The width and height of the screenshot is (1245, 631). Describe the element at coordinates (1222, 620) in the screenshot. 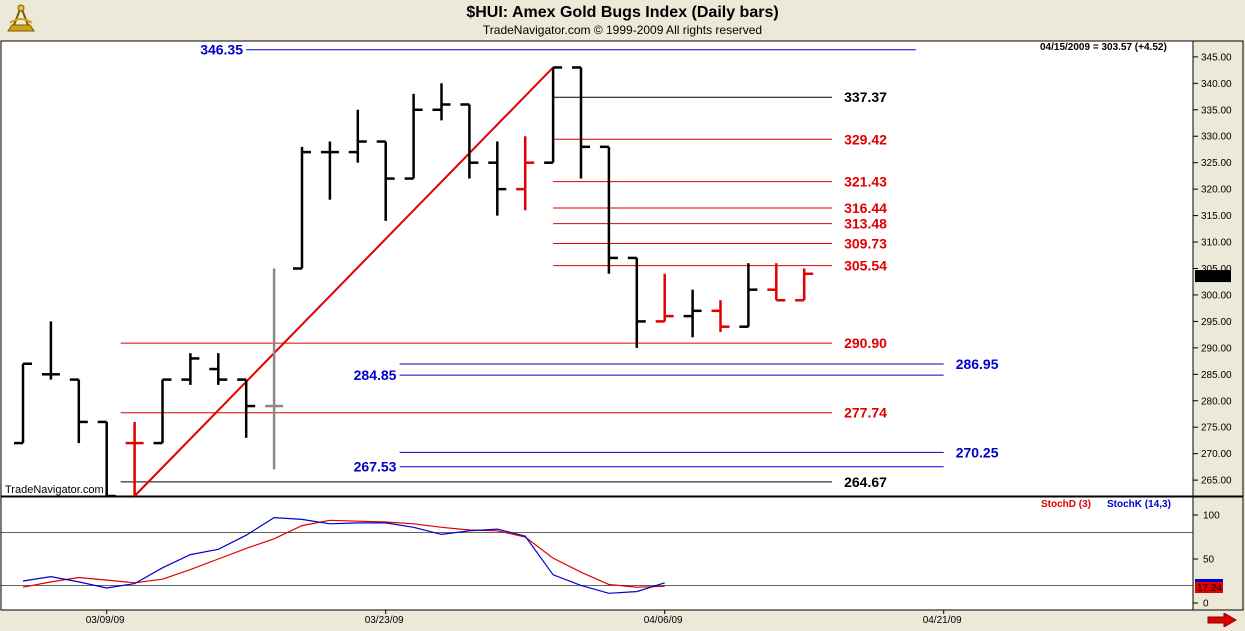

I see `red-arrow-right-icon` at that location.